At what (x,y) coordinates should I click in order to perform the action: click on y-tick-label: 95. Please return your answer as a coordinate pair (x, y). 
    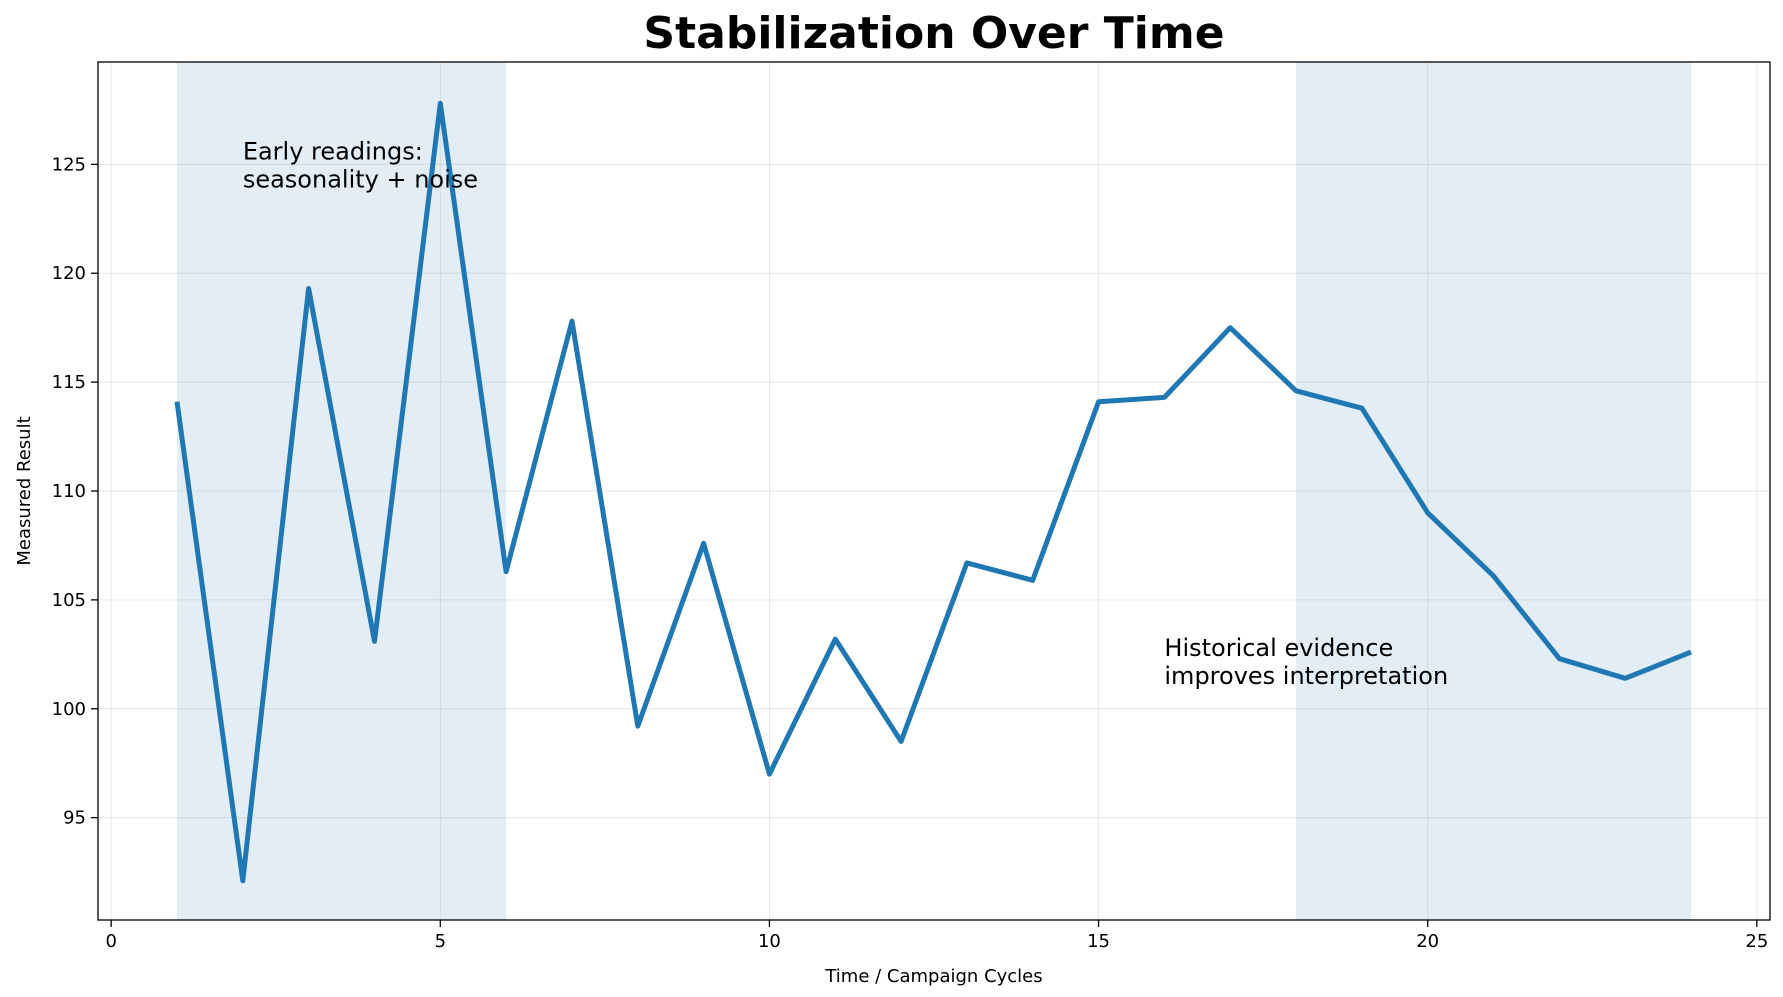
    Looking at the image, I should click on (74, 818).